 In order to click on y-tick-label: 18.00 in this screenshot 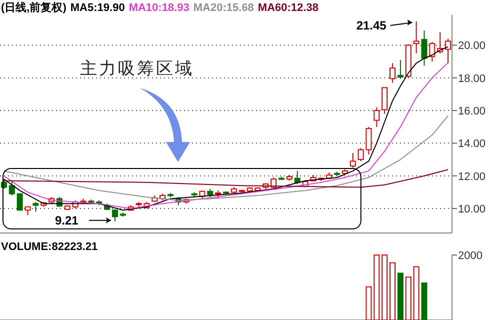, I will do `click(472, 78)`.